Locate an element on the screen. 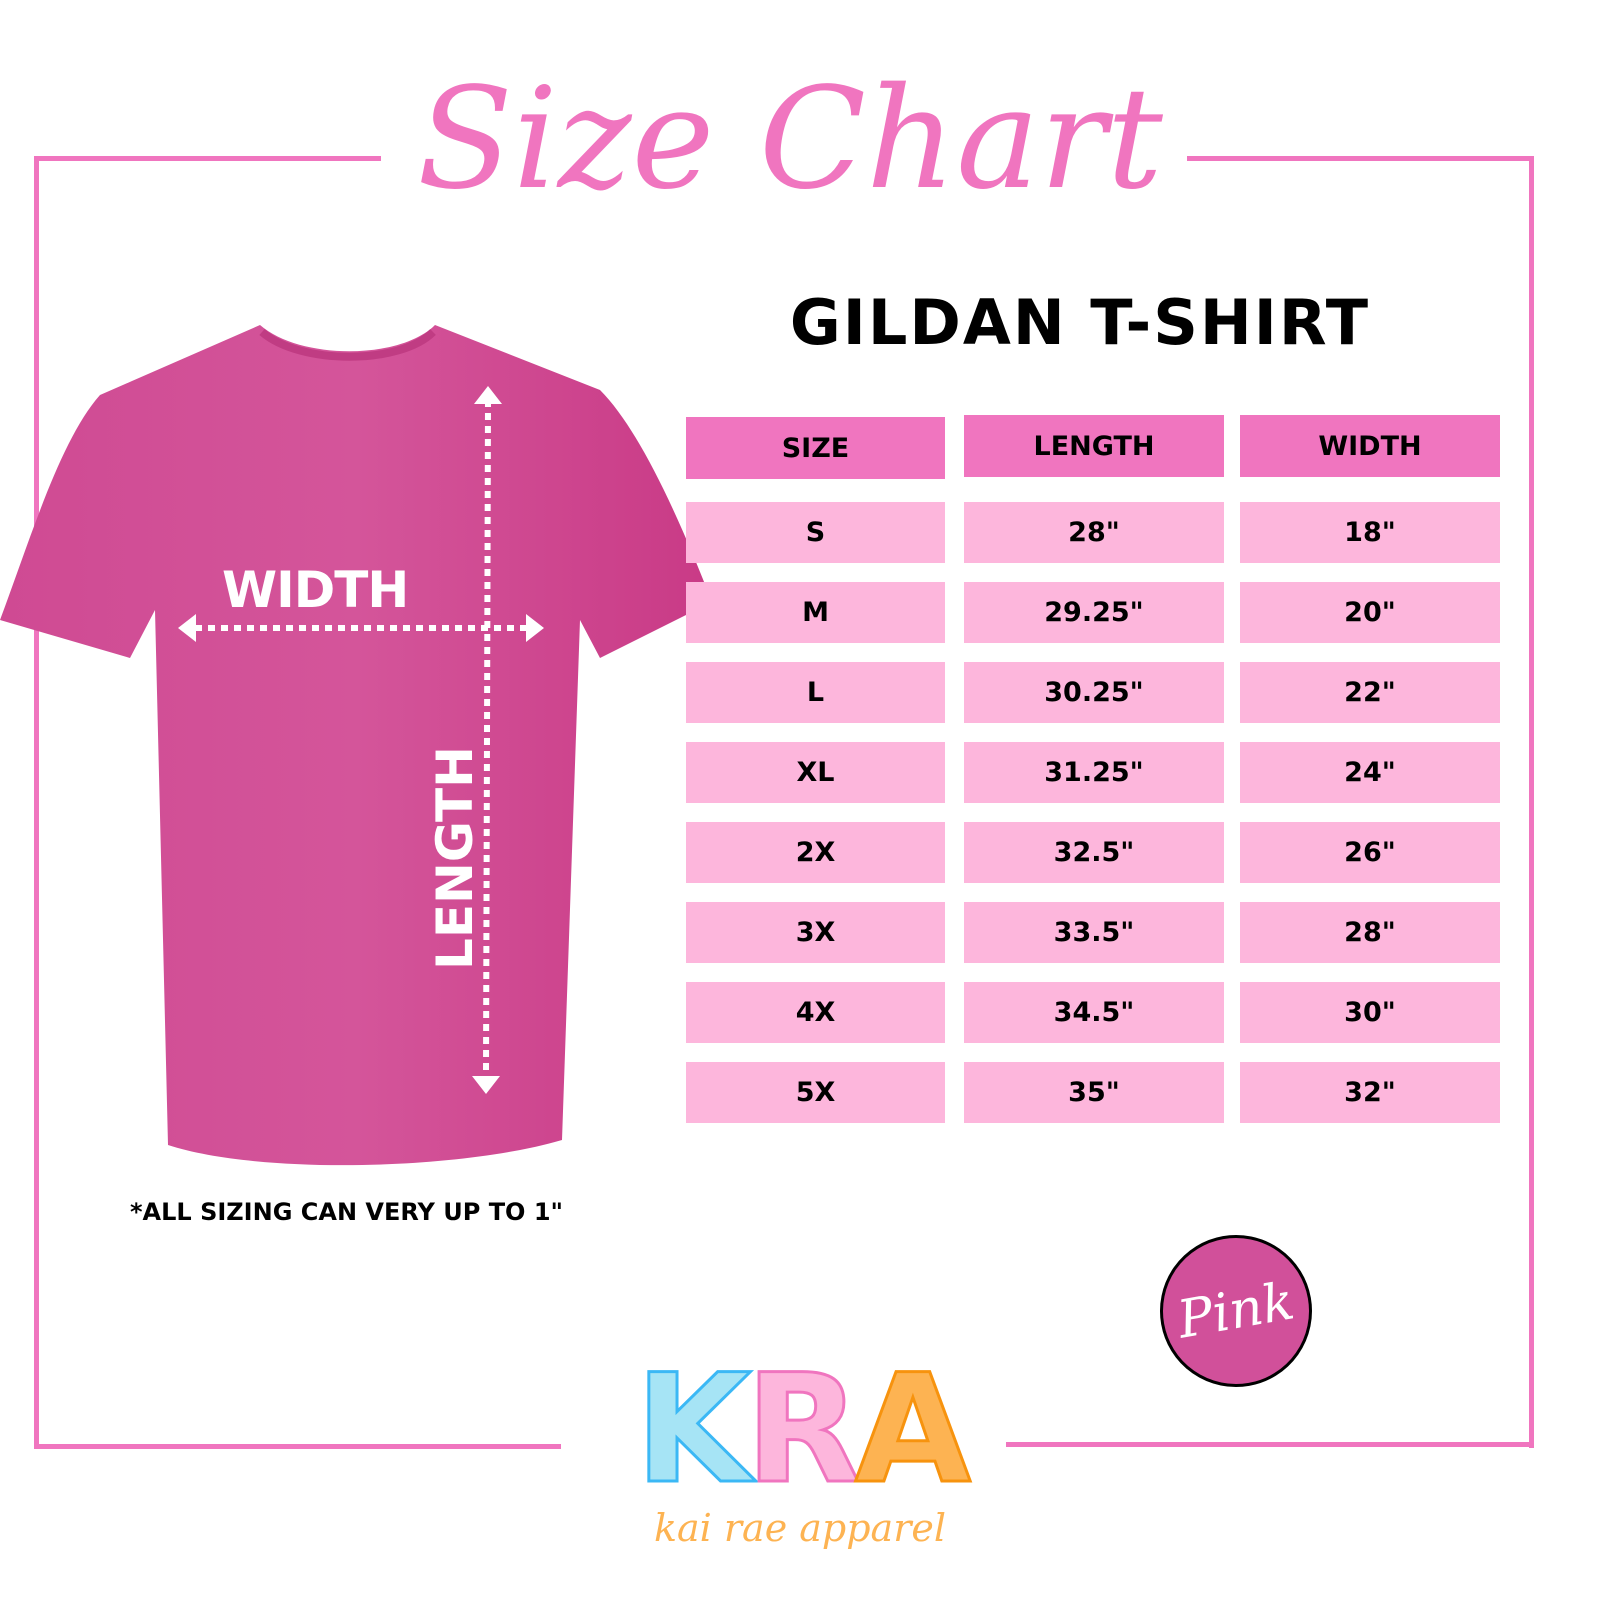 This screenshot has width=1600, height=1600. length-label: LENGTH is located at coordinates (455, 858).